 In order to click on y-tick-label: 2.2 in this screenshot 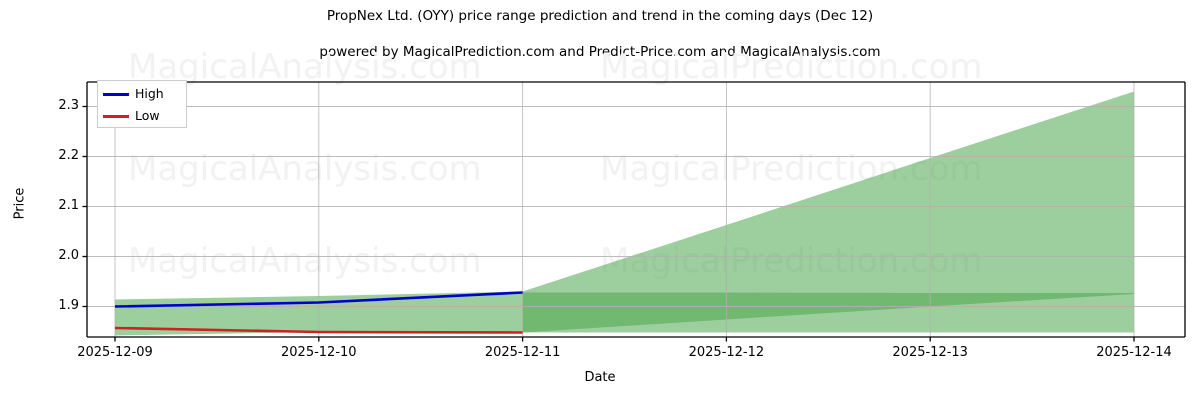, I will do `click(68, 155)`.